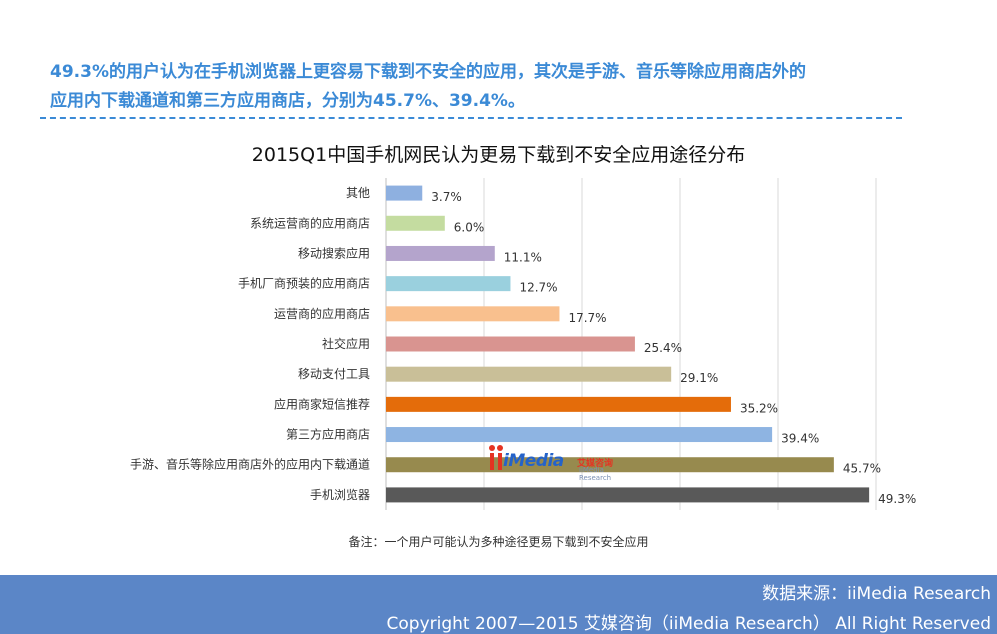 The width and height of the screenshot is (997, 634). What do you see at coordinates (587, 318) in the screenshot?
I see `data-label: 17.7%` at bounding box center [587, 318].